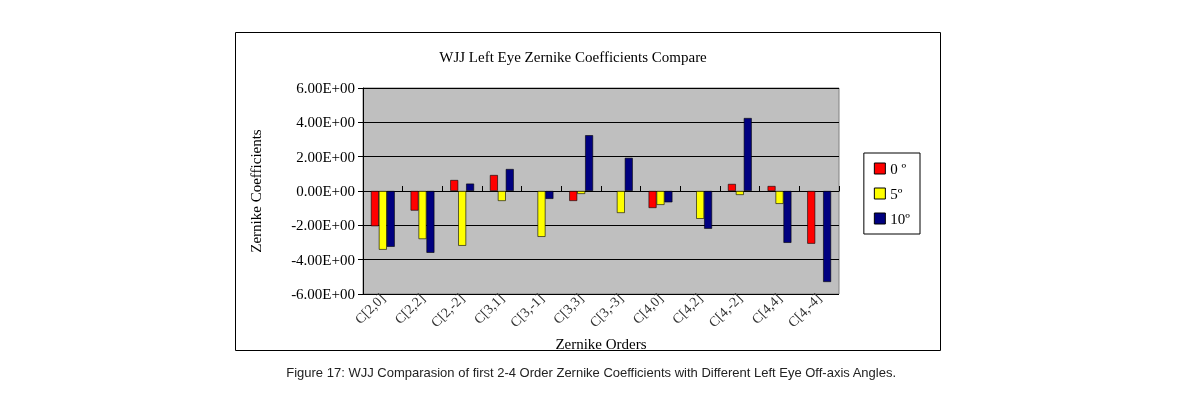 The height and width of the screenshot is (403, 1183). What do you see at coordinates (323, 225) in the screenshot?
I see `y-tick-label: -2.00E+00` at bounding box center [323, 225].